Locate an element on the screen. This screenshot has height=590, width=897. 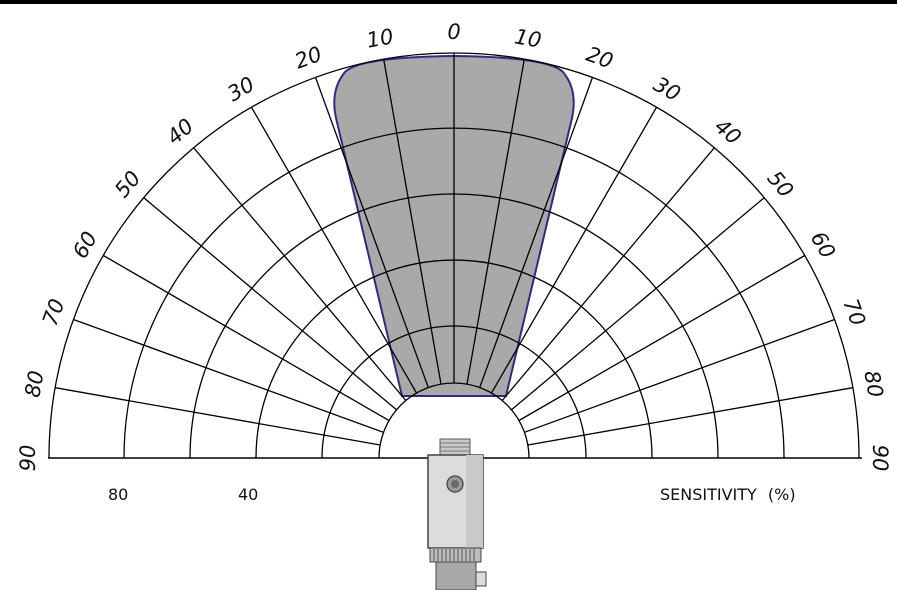
angle-label-center: 0 is located at coordinates (453, 32).